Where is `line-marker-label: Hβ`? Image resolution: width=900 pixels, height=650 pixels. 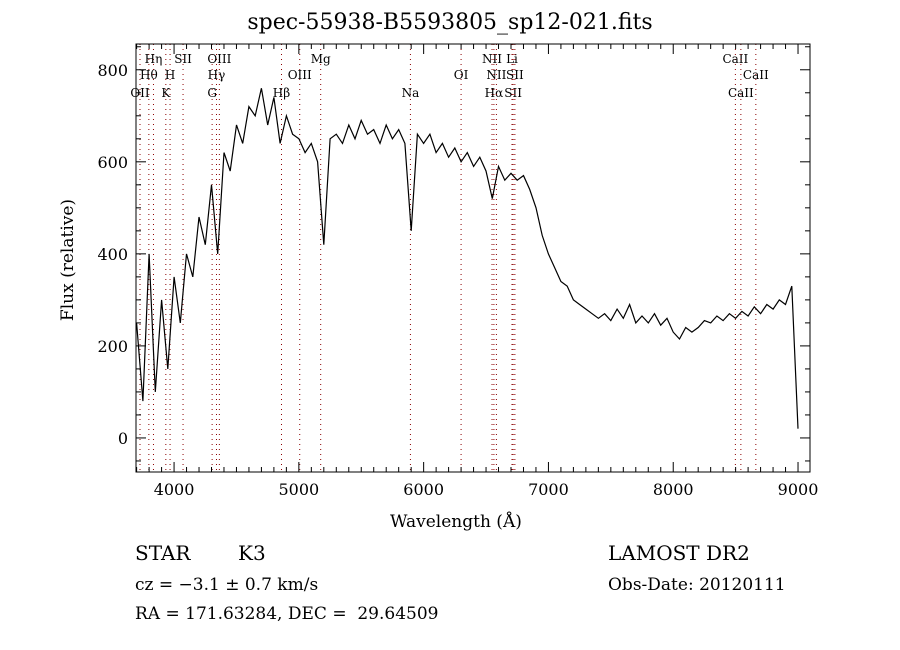
line-marker-label: Hβ is located at coordinates (281, 93).